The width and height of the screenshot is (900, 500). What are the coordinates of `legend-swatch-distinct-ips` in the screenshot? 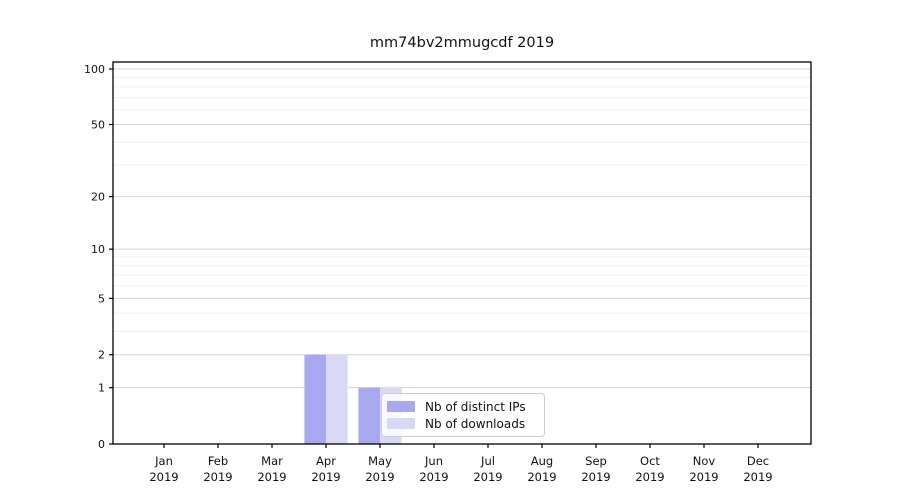 It's located at (401, 406).